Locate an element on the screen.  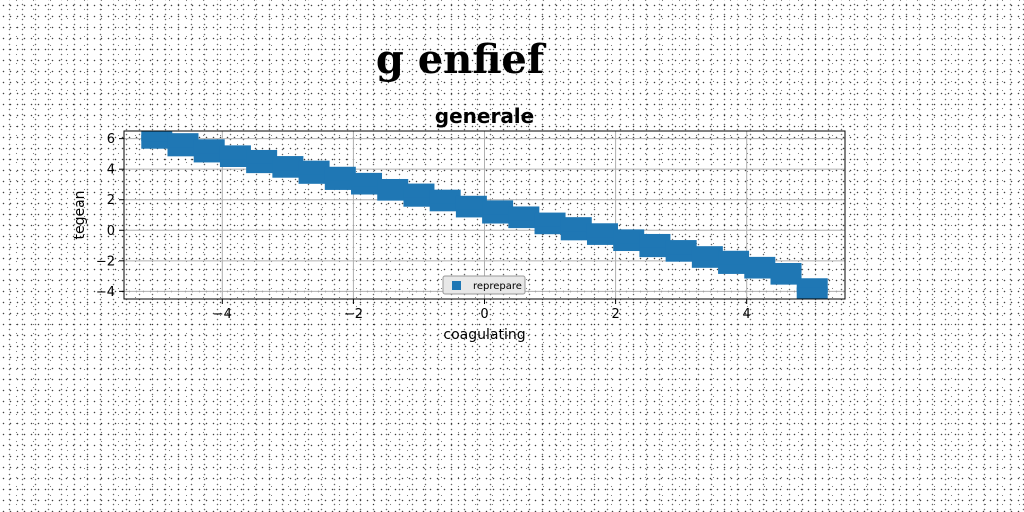
legend: reprepare is located at coordinates (484, 285).